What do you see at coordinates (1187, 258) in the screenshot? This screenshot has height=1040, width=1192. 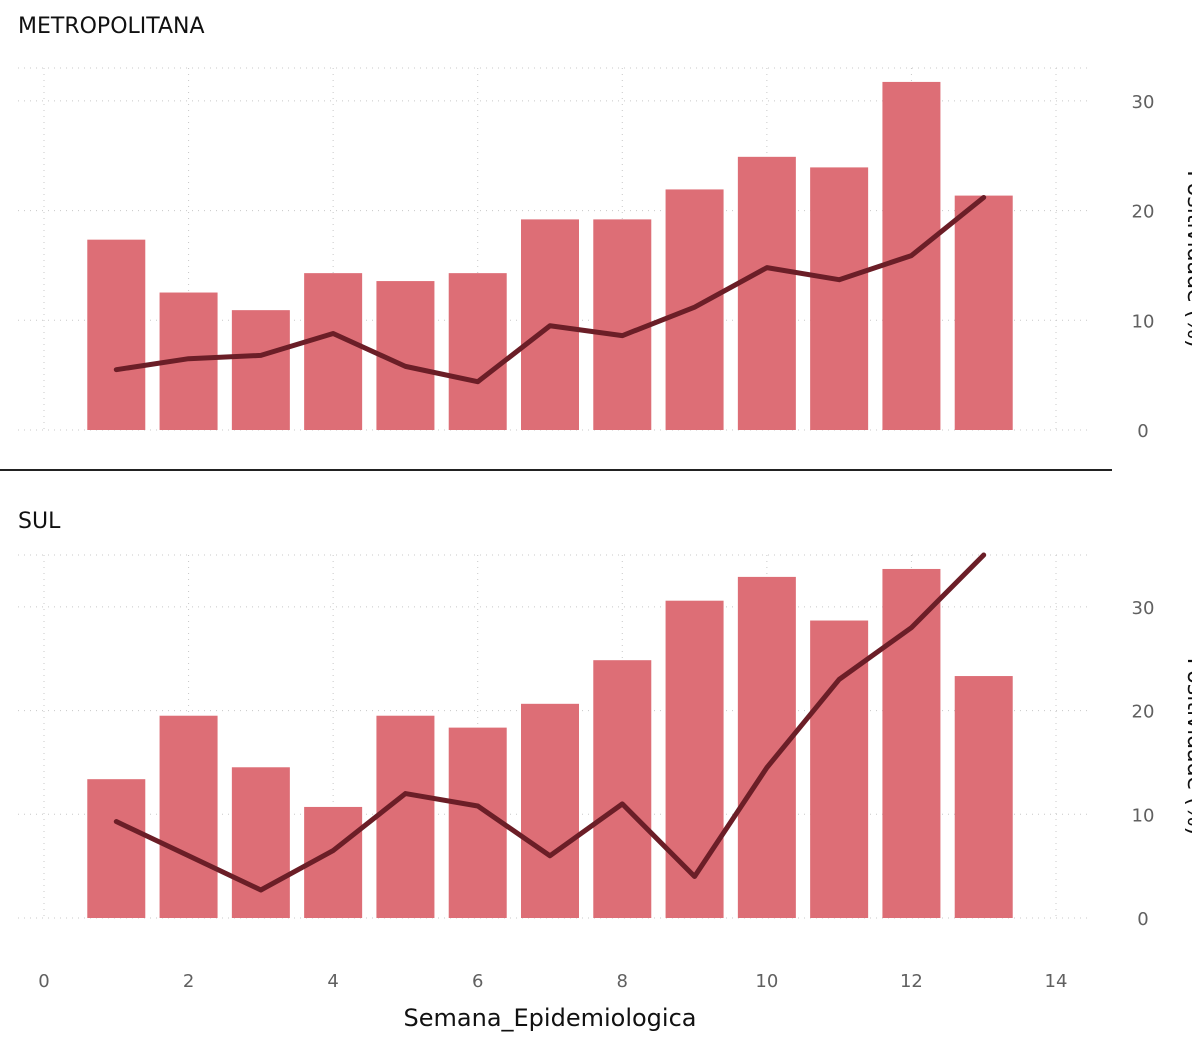 I see `metro-y2-axis-title: Positividade (%)` at bounding box center [1187, 258].